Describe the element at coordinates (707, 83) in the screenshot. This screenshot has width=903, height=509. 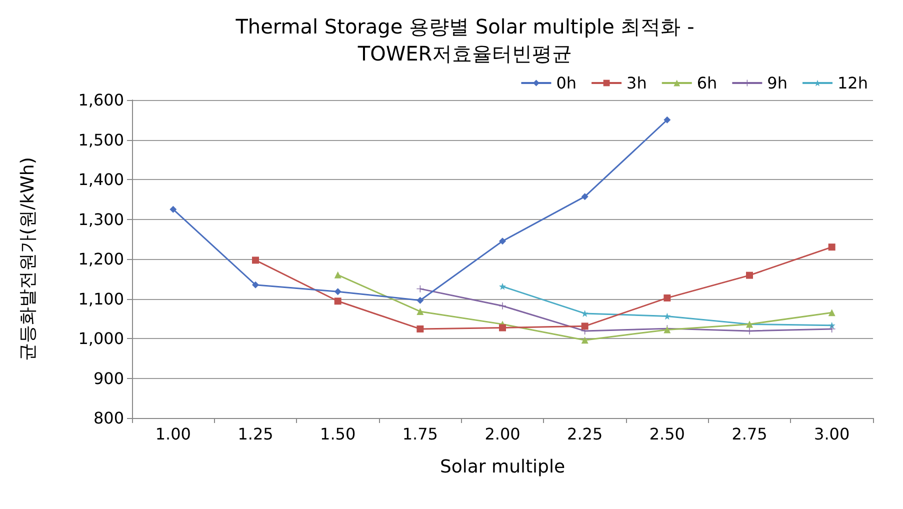
I see `legend-label: 6h` at that location.